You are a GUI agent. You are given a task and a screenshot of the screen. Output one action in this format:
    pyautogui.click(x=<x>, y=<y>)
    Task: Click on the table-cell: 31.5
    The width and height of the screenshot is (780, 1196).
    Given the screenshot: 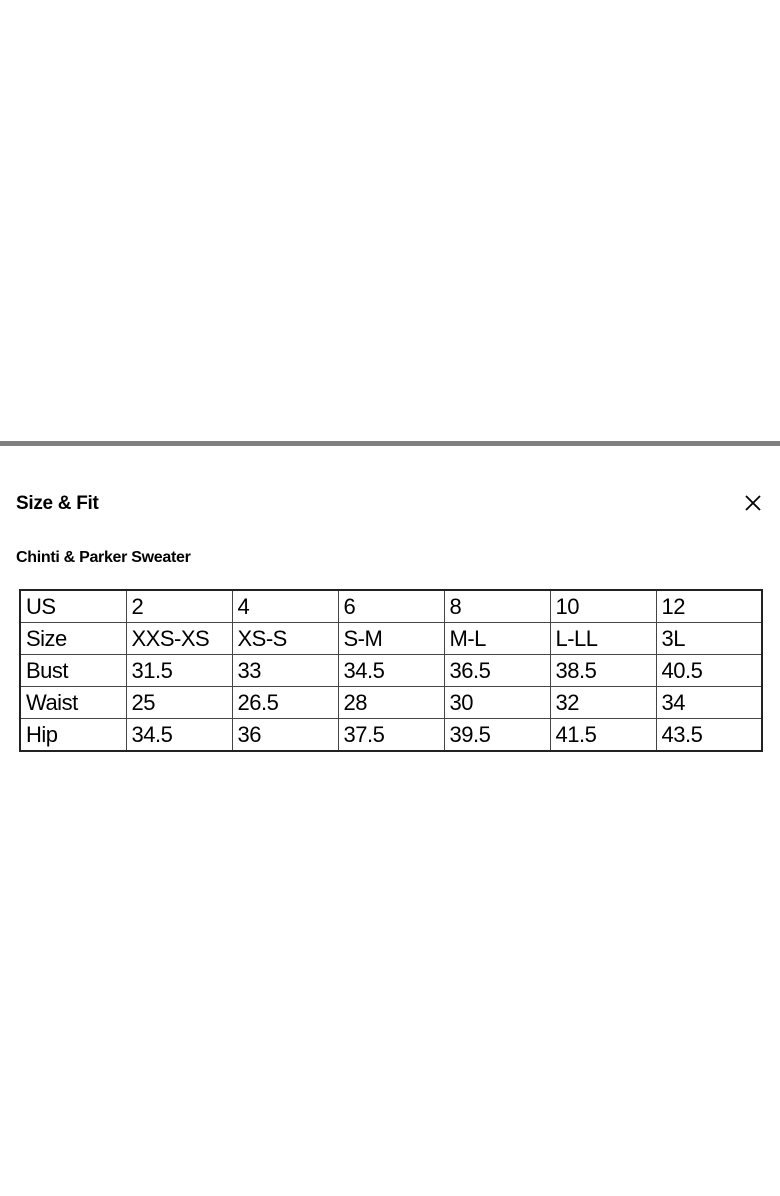 What is the action you would take?
    pyautogui.click(x=179, y=670)
    